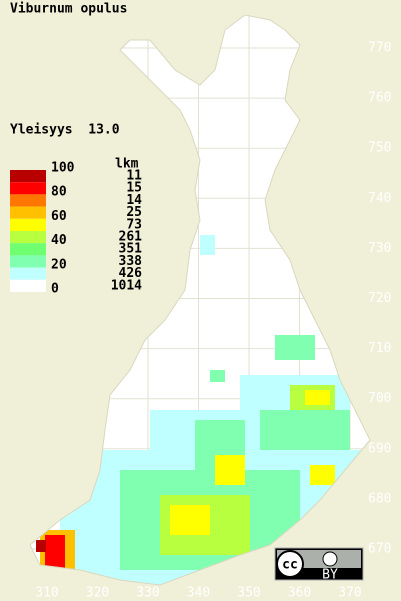 Image resolution: width=401 pixels, height=601 pixels. What do you see at coordinates (131, 249) in the screenshot?
I see `legend-count: 351` at bounding box center [131, 249].